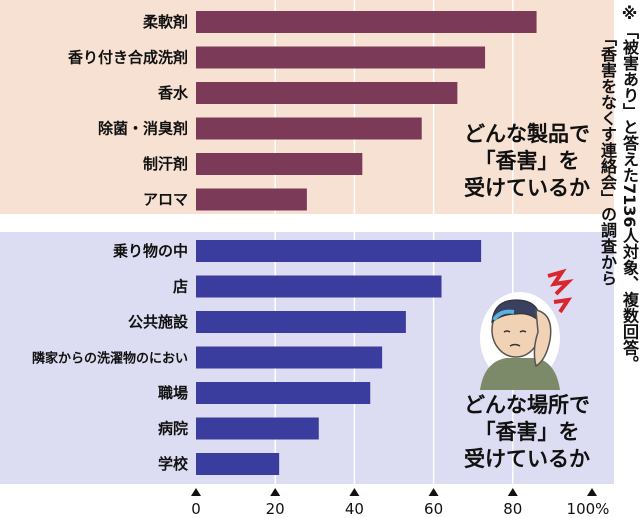 The width and height of the screenshot is (640, 518). Describe the element at coordinates (128, 58) in the screenshot. I see `category-label-0-1: 香り付き合成洗剤` at that location.